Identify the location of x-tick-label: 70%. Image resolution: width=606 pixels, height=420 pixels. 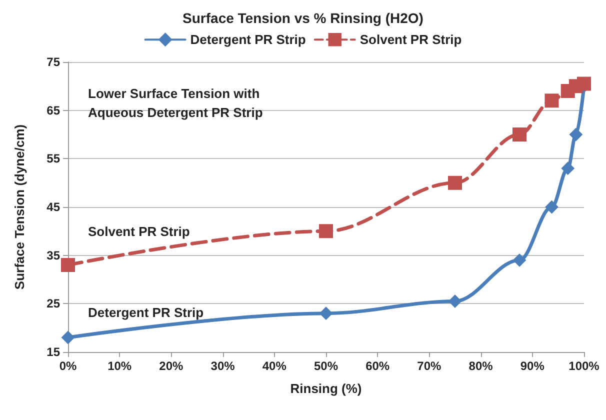
(429, 366).